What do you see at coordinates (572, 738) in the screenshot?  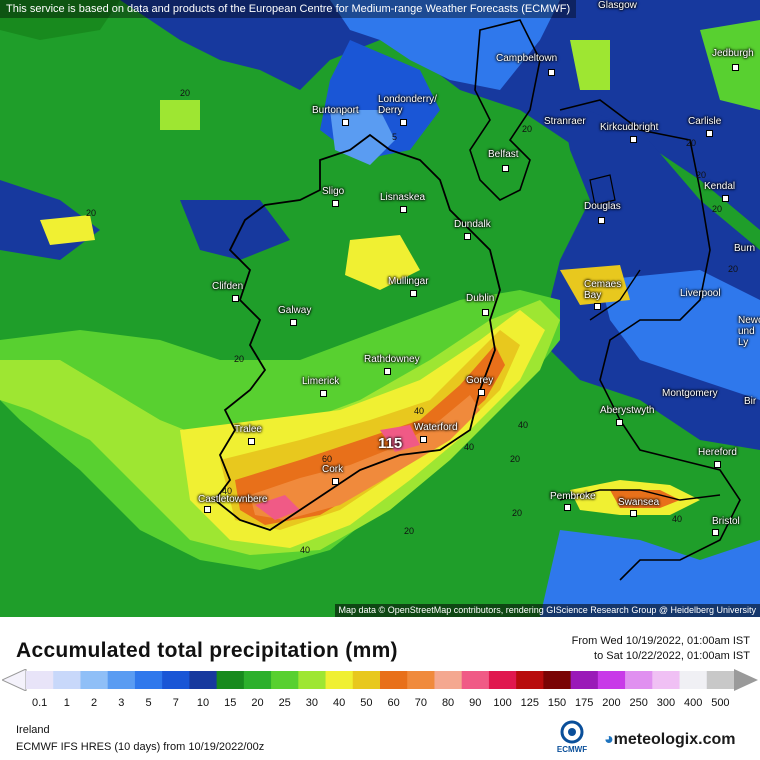 I see `ecmwf-logo: ECMWF` at bounding box center [572, 738].